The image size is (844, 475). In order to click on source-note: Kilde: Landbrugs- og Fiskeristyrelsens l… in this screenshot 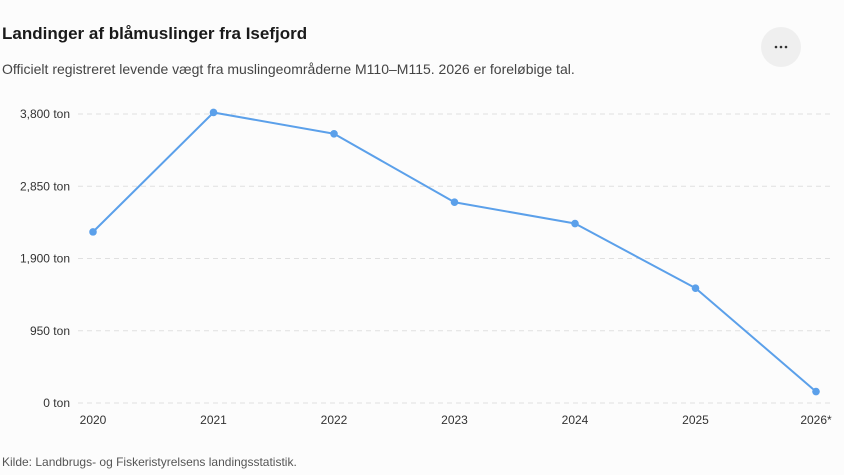, I will do `click(149, 462)`.